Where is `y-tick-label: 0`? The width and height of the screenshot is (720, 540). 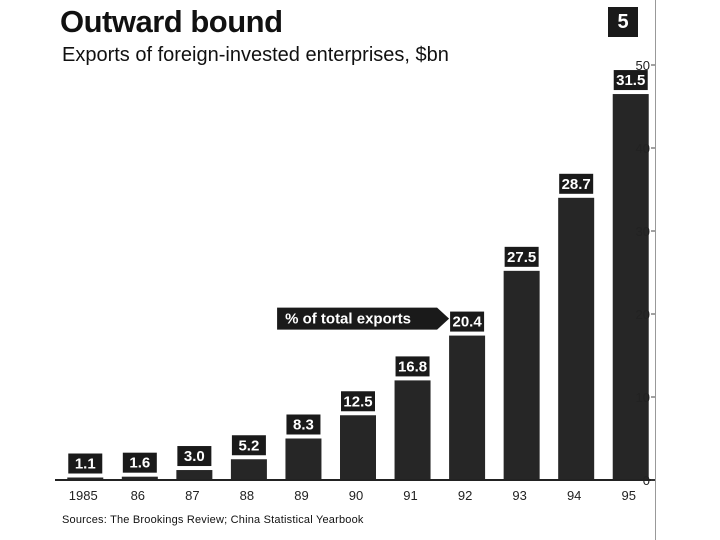 y-tick-label: 0 is located at coordinates (646, 480).